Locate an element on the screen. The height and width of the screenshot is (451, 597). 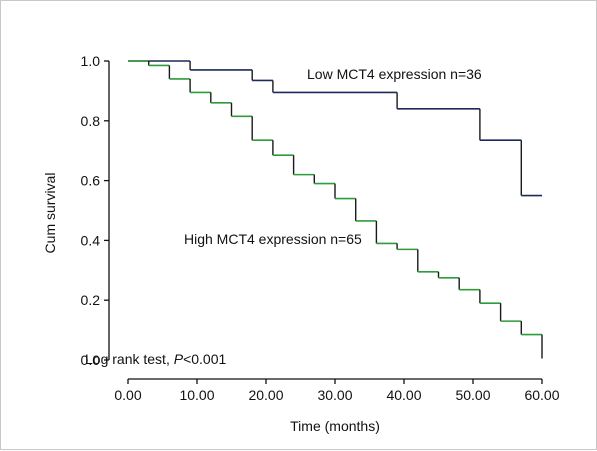
x-tick-label: 30.00 is located at coordinates (334, 395).